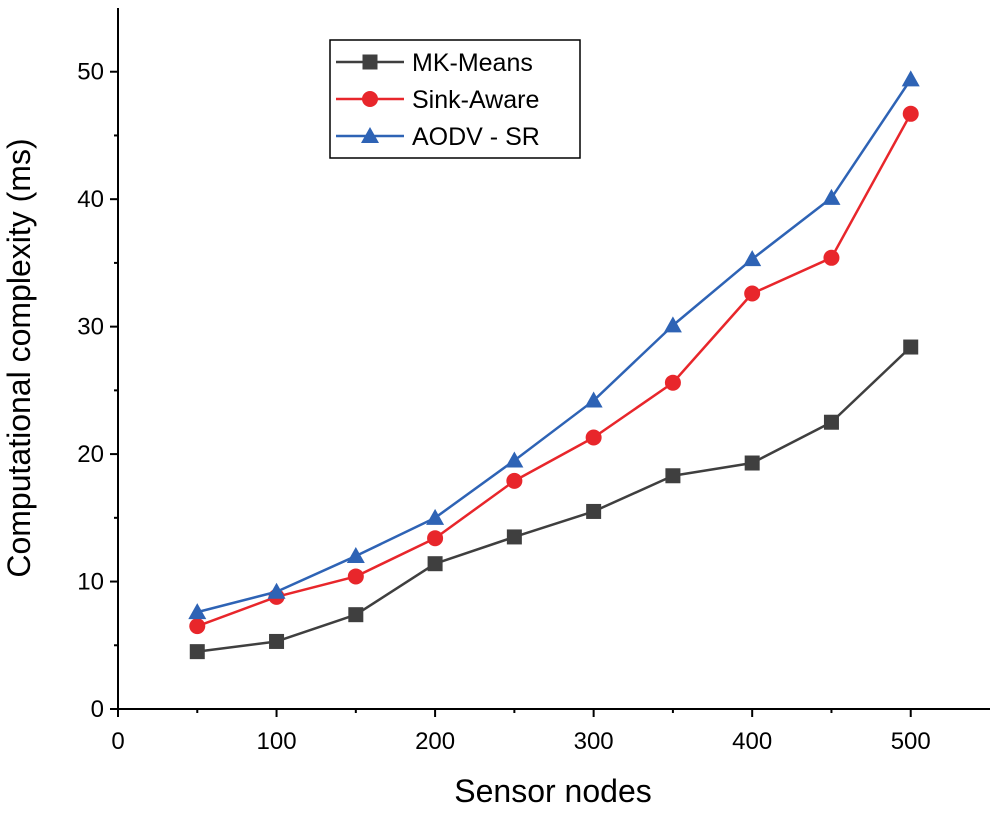 The height and width of the screenshot is (817, 997). What do you see at coordinates (911, 741) in the screenshot?
I see `x-tick-label: 500` at bounding box center [911, 741].